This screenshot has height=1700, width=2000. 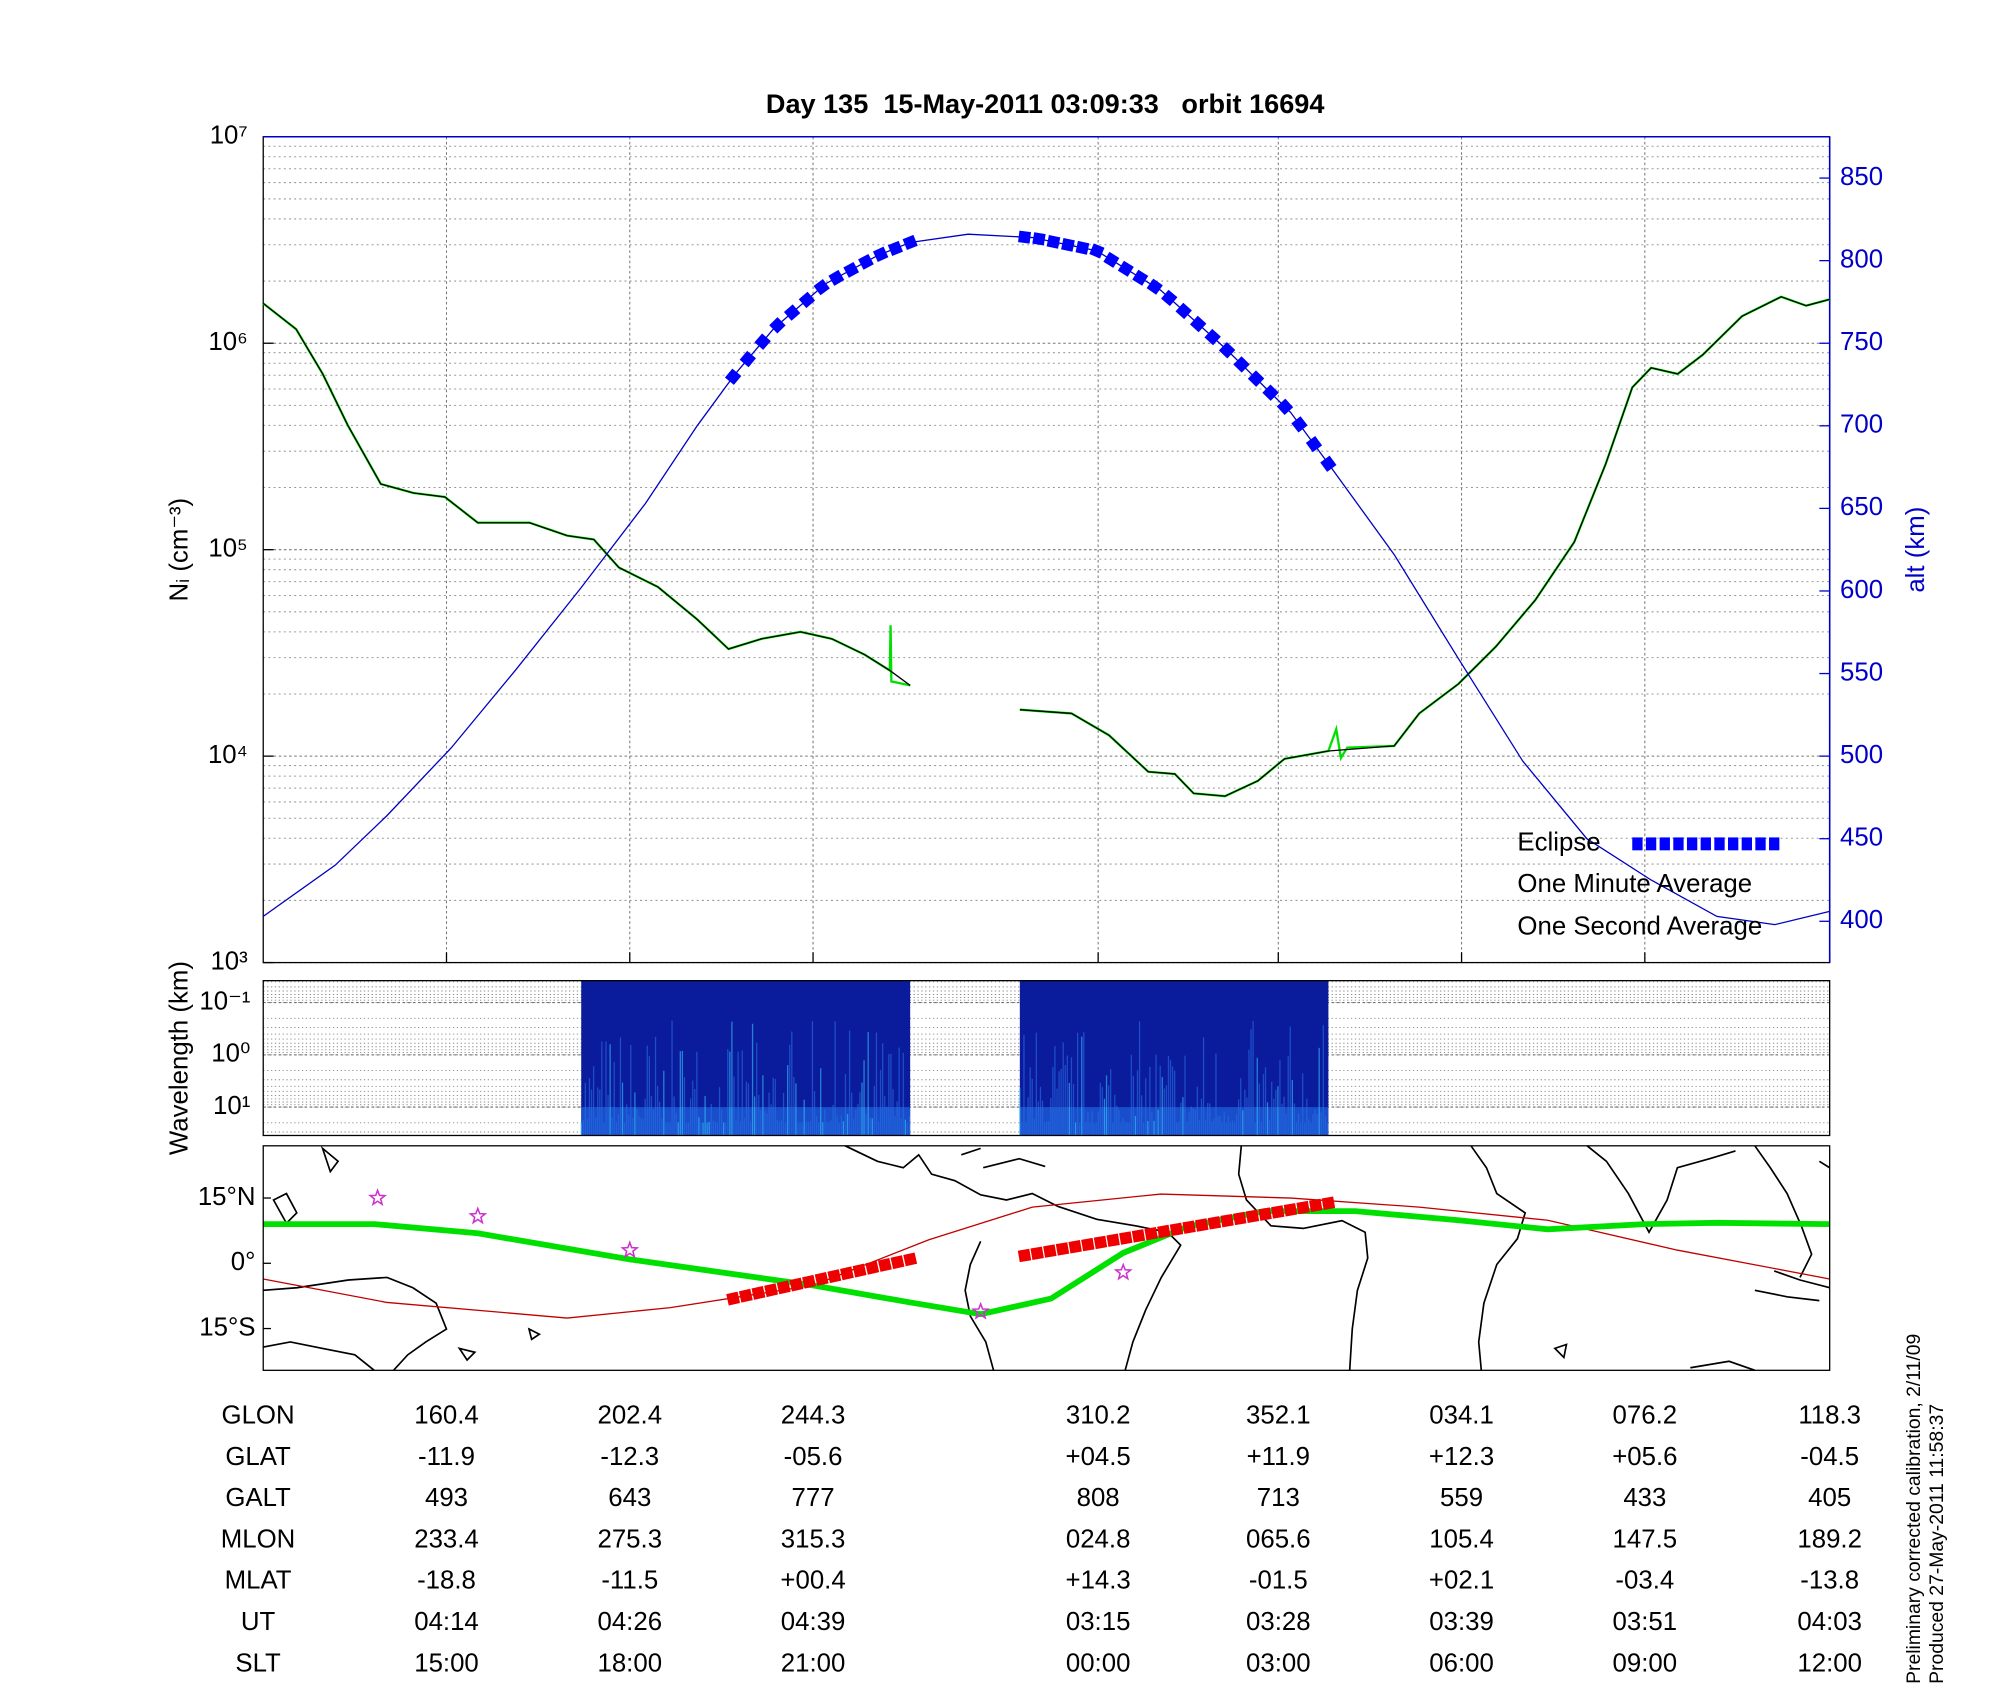 I want to click on row-label: MLON, so click(x=258, y=1539).